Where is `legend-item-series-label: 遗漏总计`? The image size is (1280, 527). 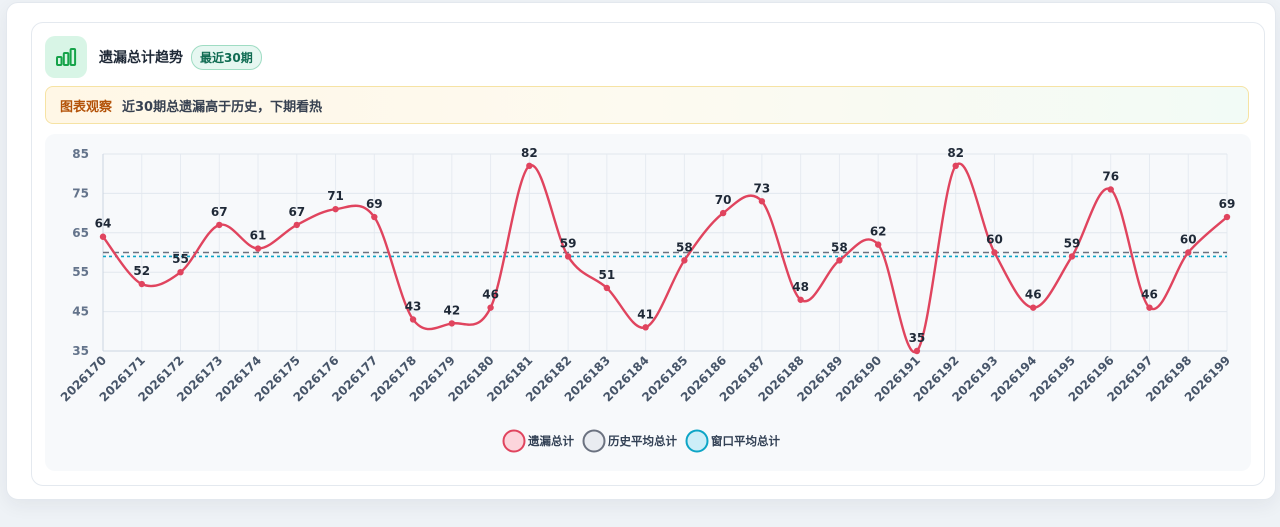 legend-item-series-label: 遗漏总计 is located at coordinates (550, 441).